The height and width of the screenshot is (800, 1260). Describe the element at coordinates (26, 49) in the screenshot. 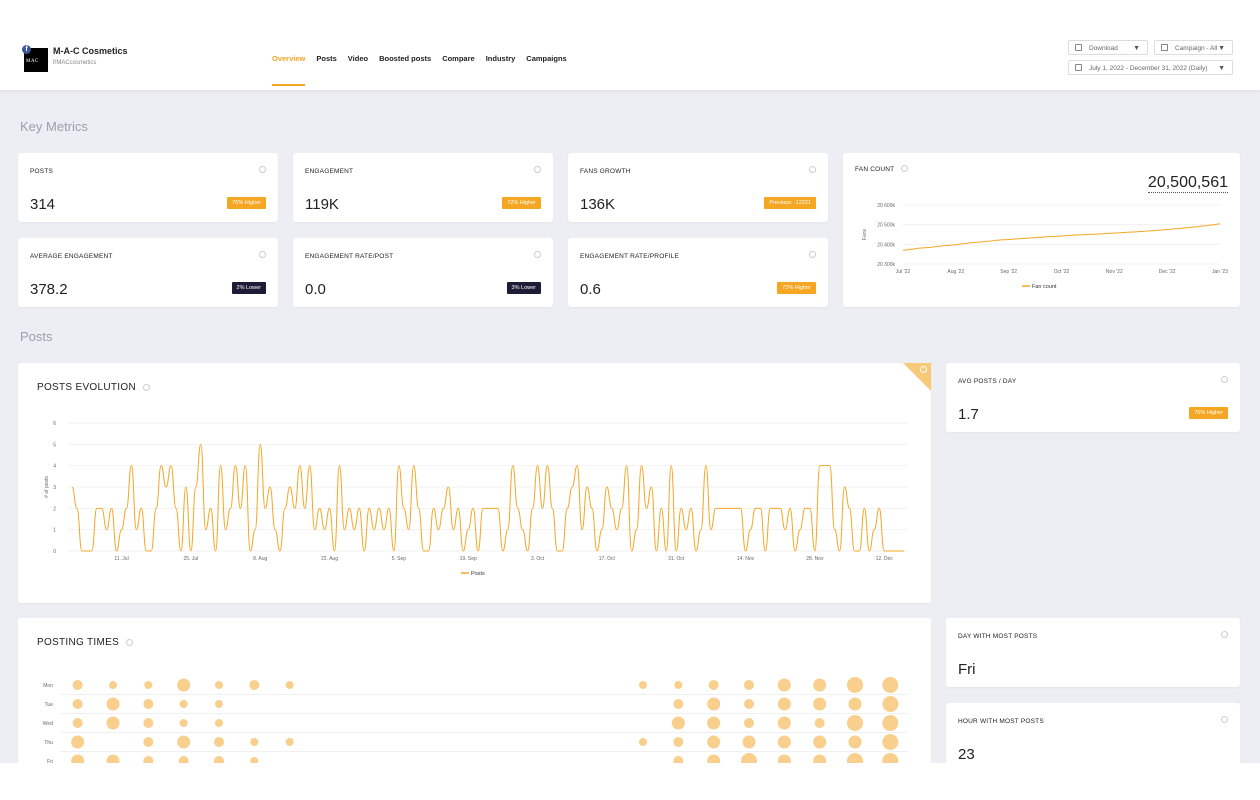

I see `facebook-icon: f` at that location.